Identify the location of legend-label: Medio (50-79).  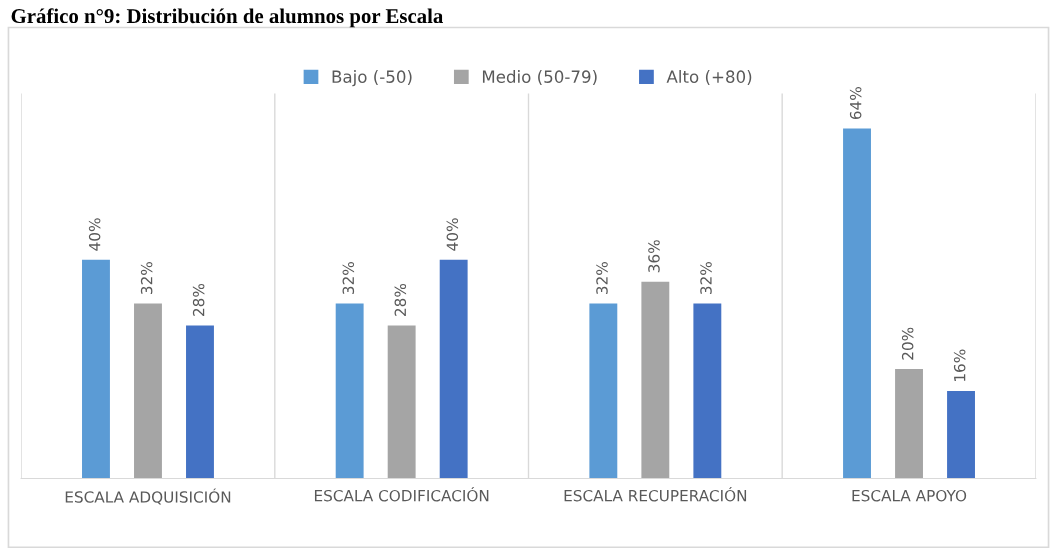
(539, 77).